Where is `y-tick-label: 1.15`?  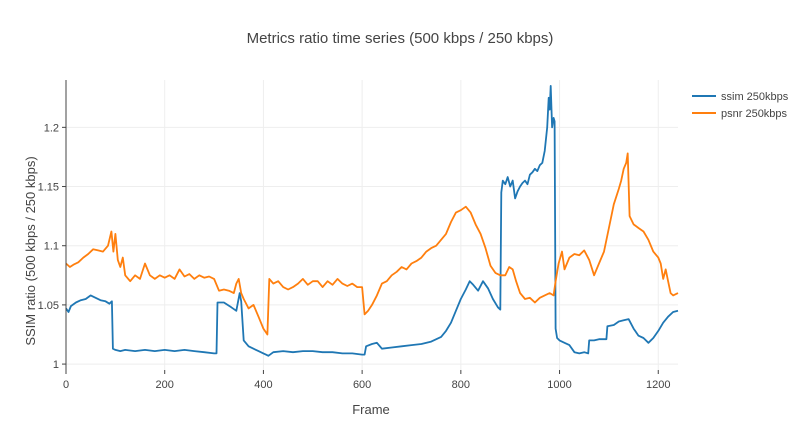
y-tick-label: 1.15 is located at coordinates (48, 188).